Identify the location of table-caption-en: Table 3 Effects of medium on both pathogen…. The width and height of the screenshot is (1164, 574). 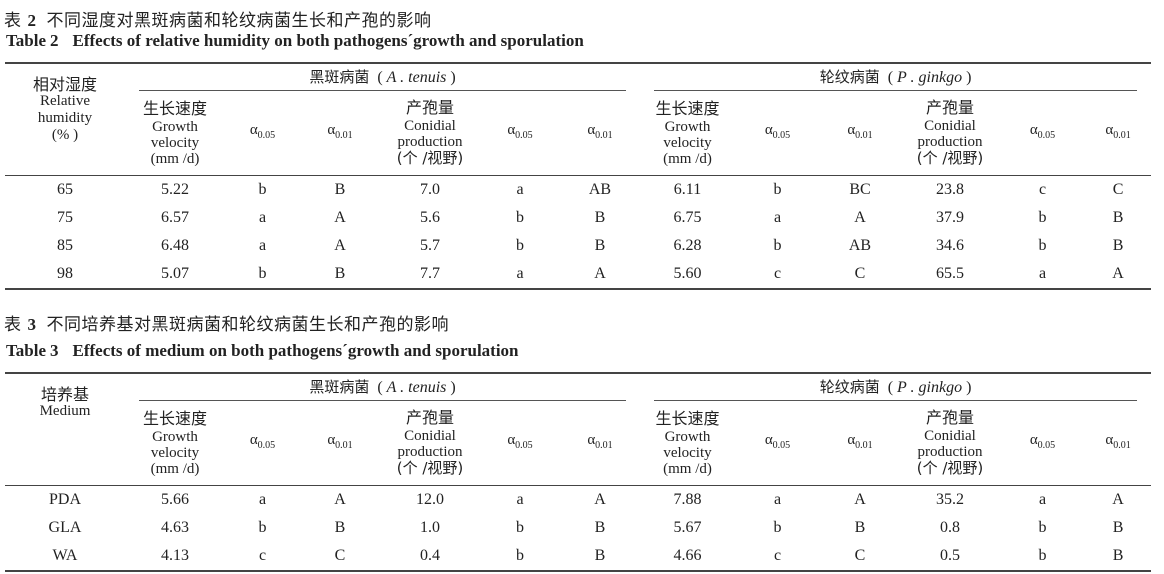
(262, 351).